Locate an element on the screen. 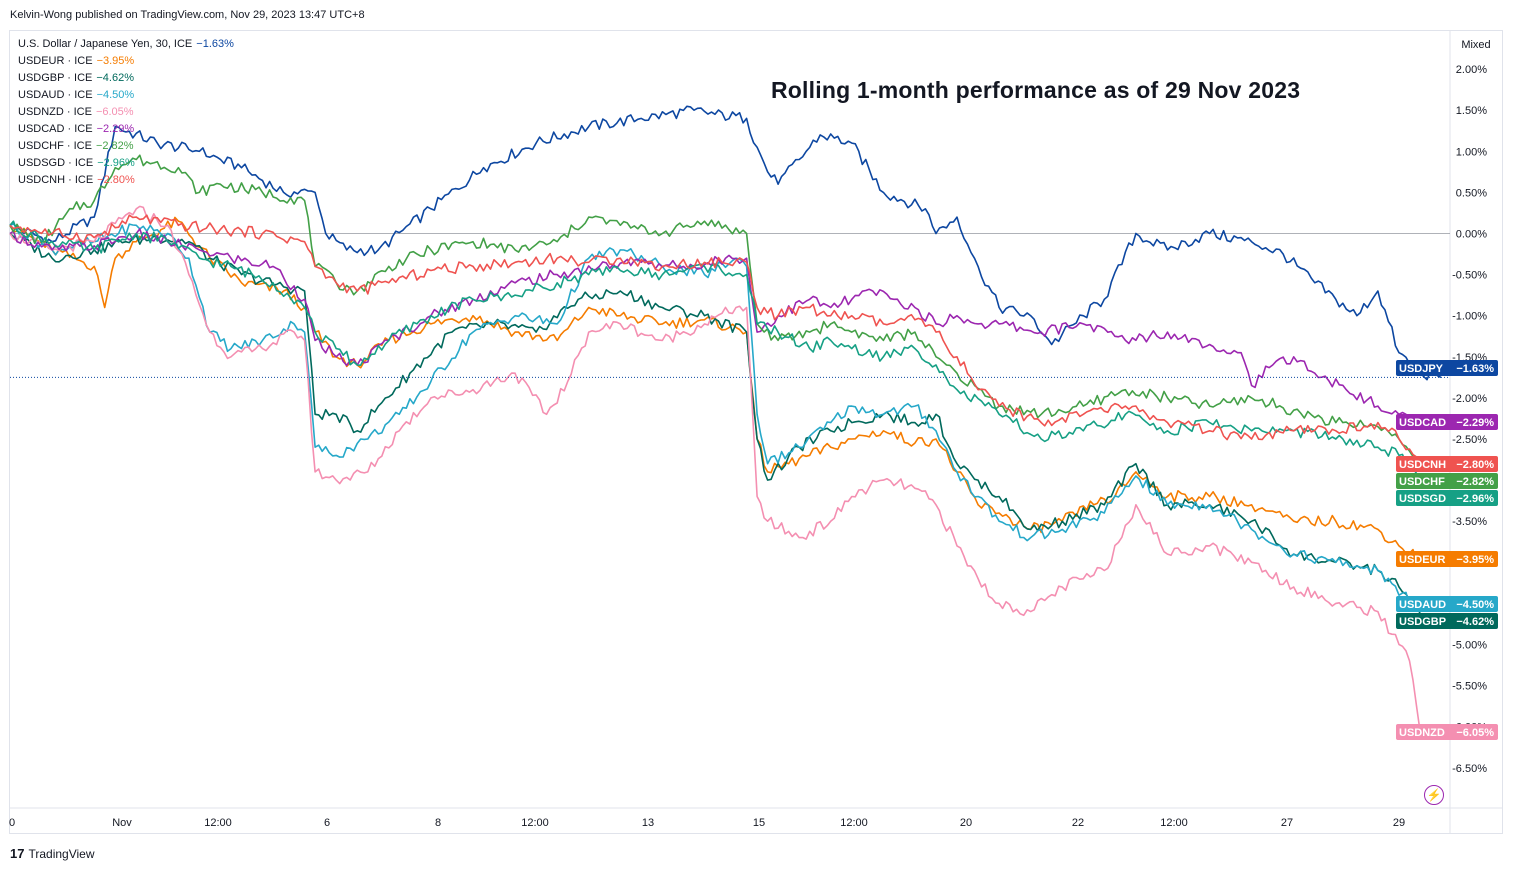 The width and height of the screenshot is (1514, 871). legend-row-usdgbp: USDGBP · ICE −4.62% is located at coordinates (126, 78).